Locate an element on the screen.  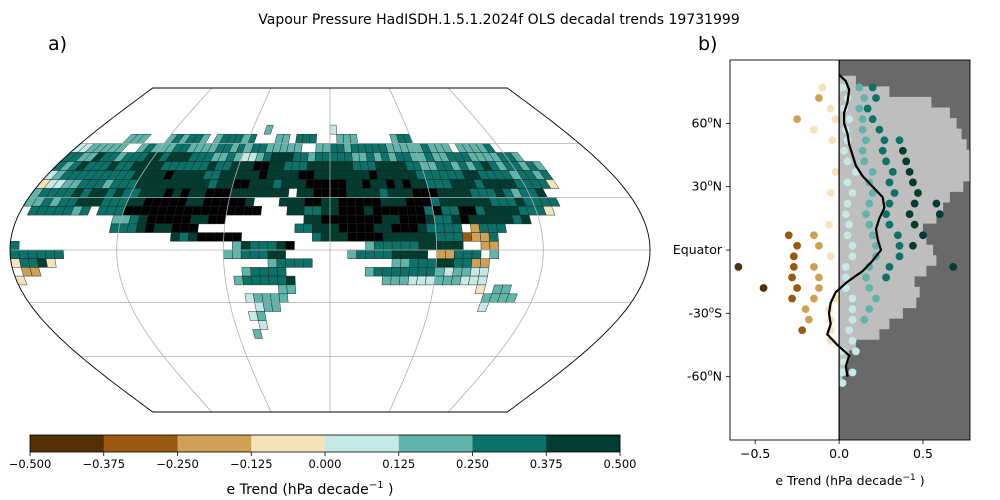
graticule-meridian is located at coordinates (247, 250).